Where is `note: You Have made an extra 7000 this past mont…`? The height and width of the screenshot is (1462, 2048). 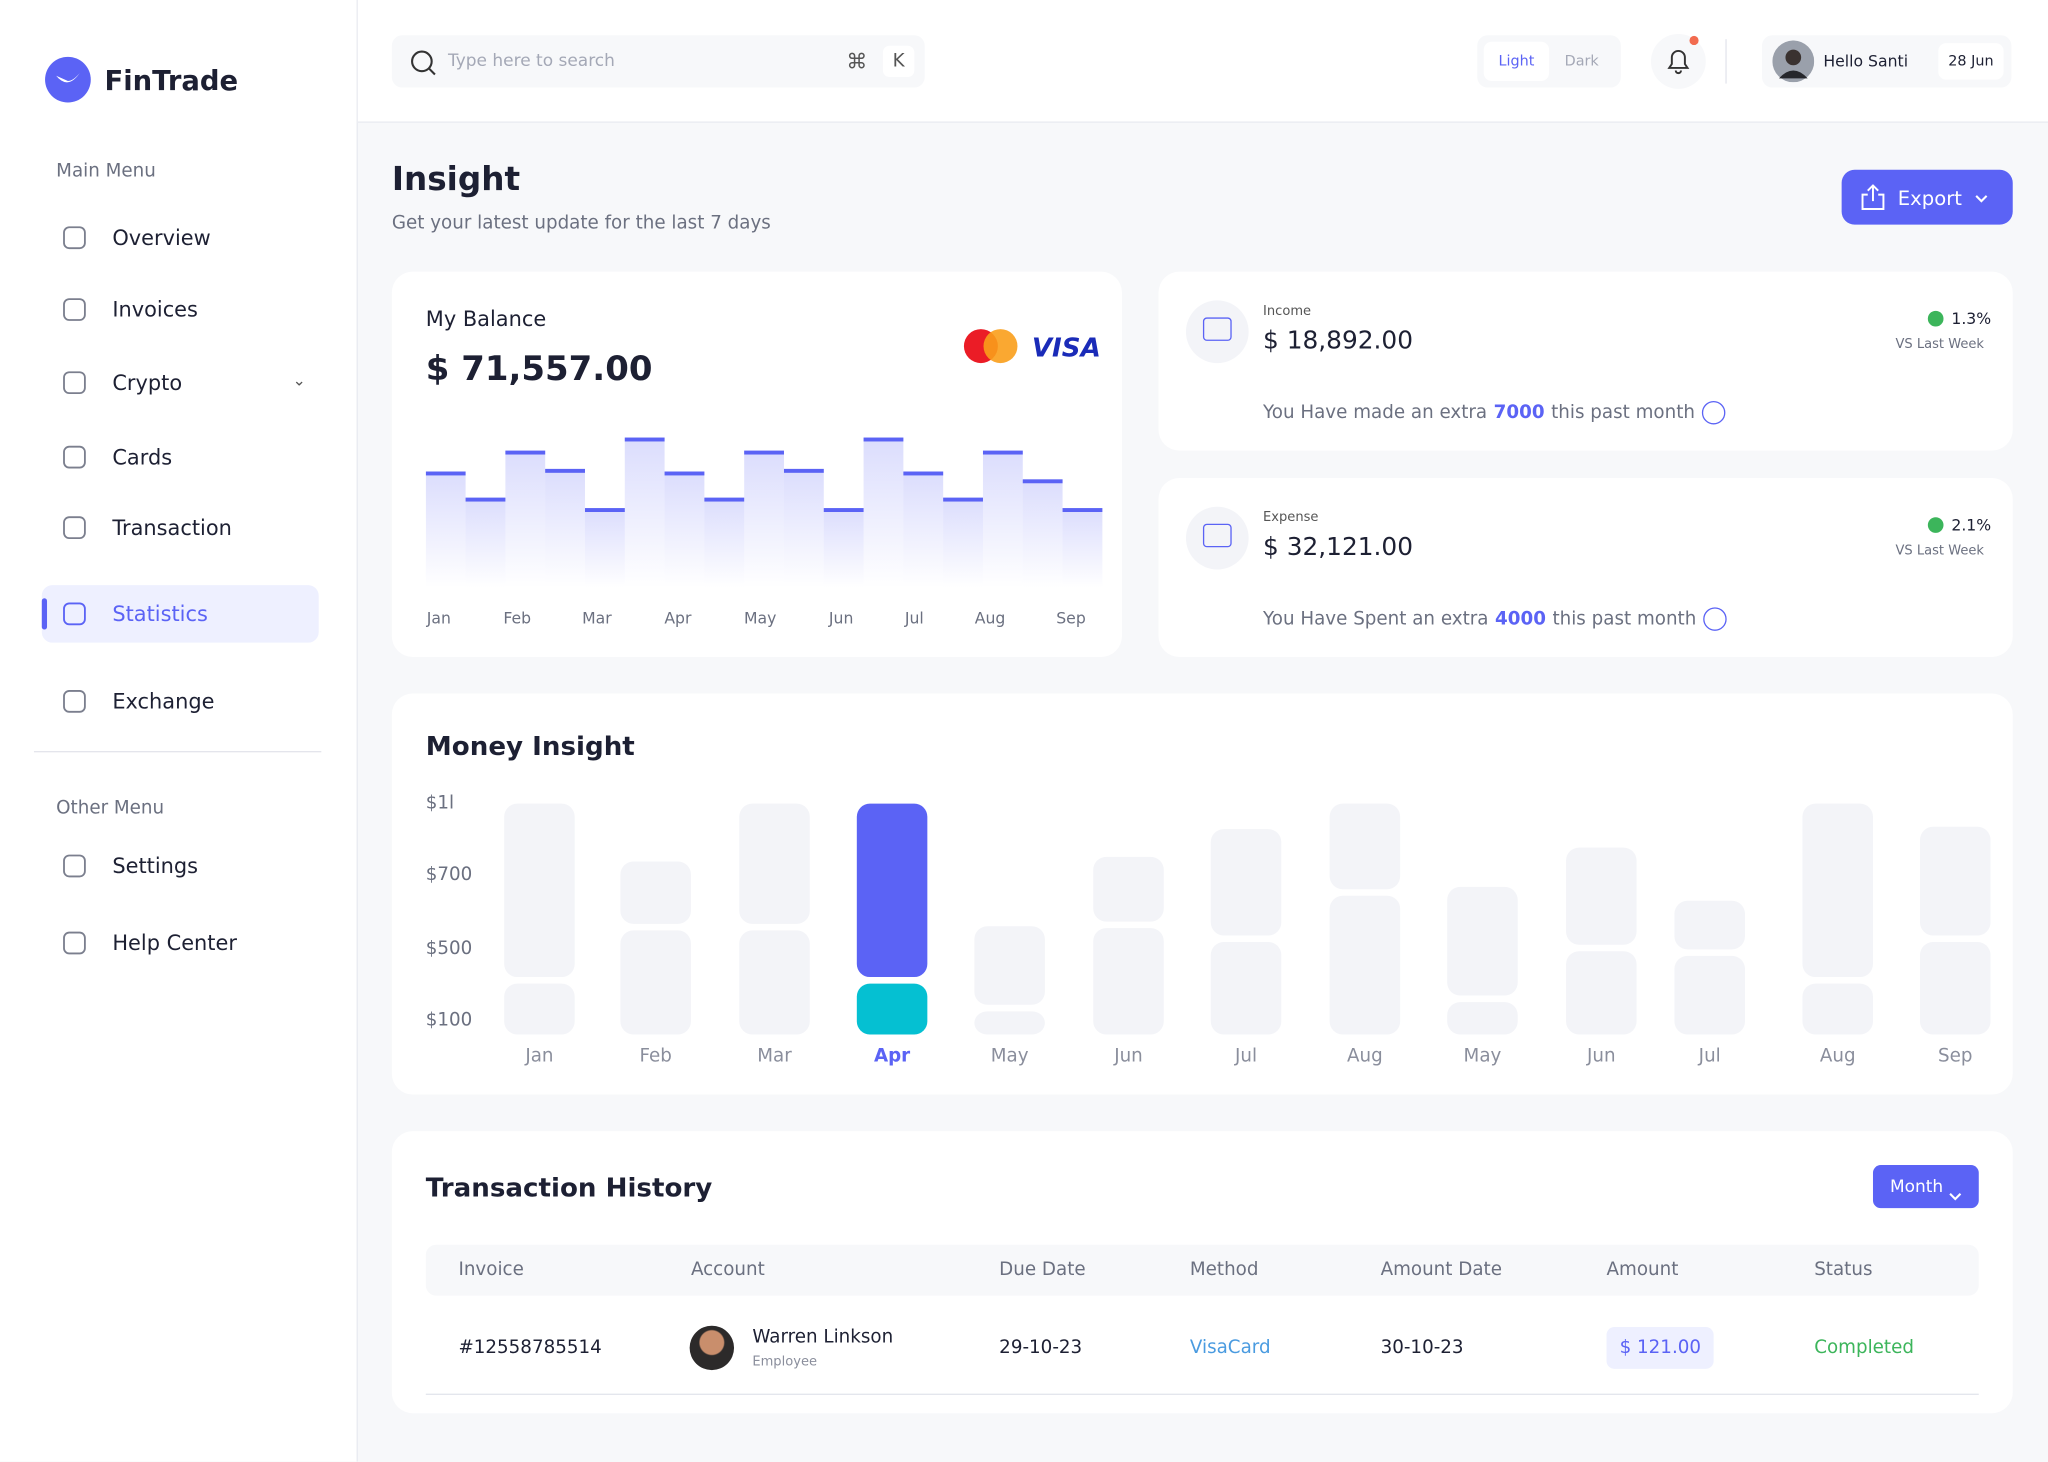 note: You Have made an extra 7000 this past mont… is located at coordinates (1494, 412).